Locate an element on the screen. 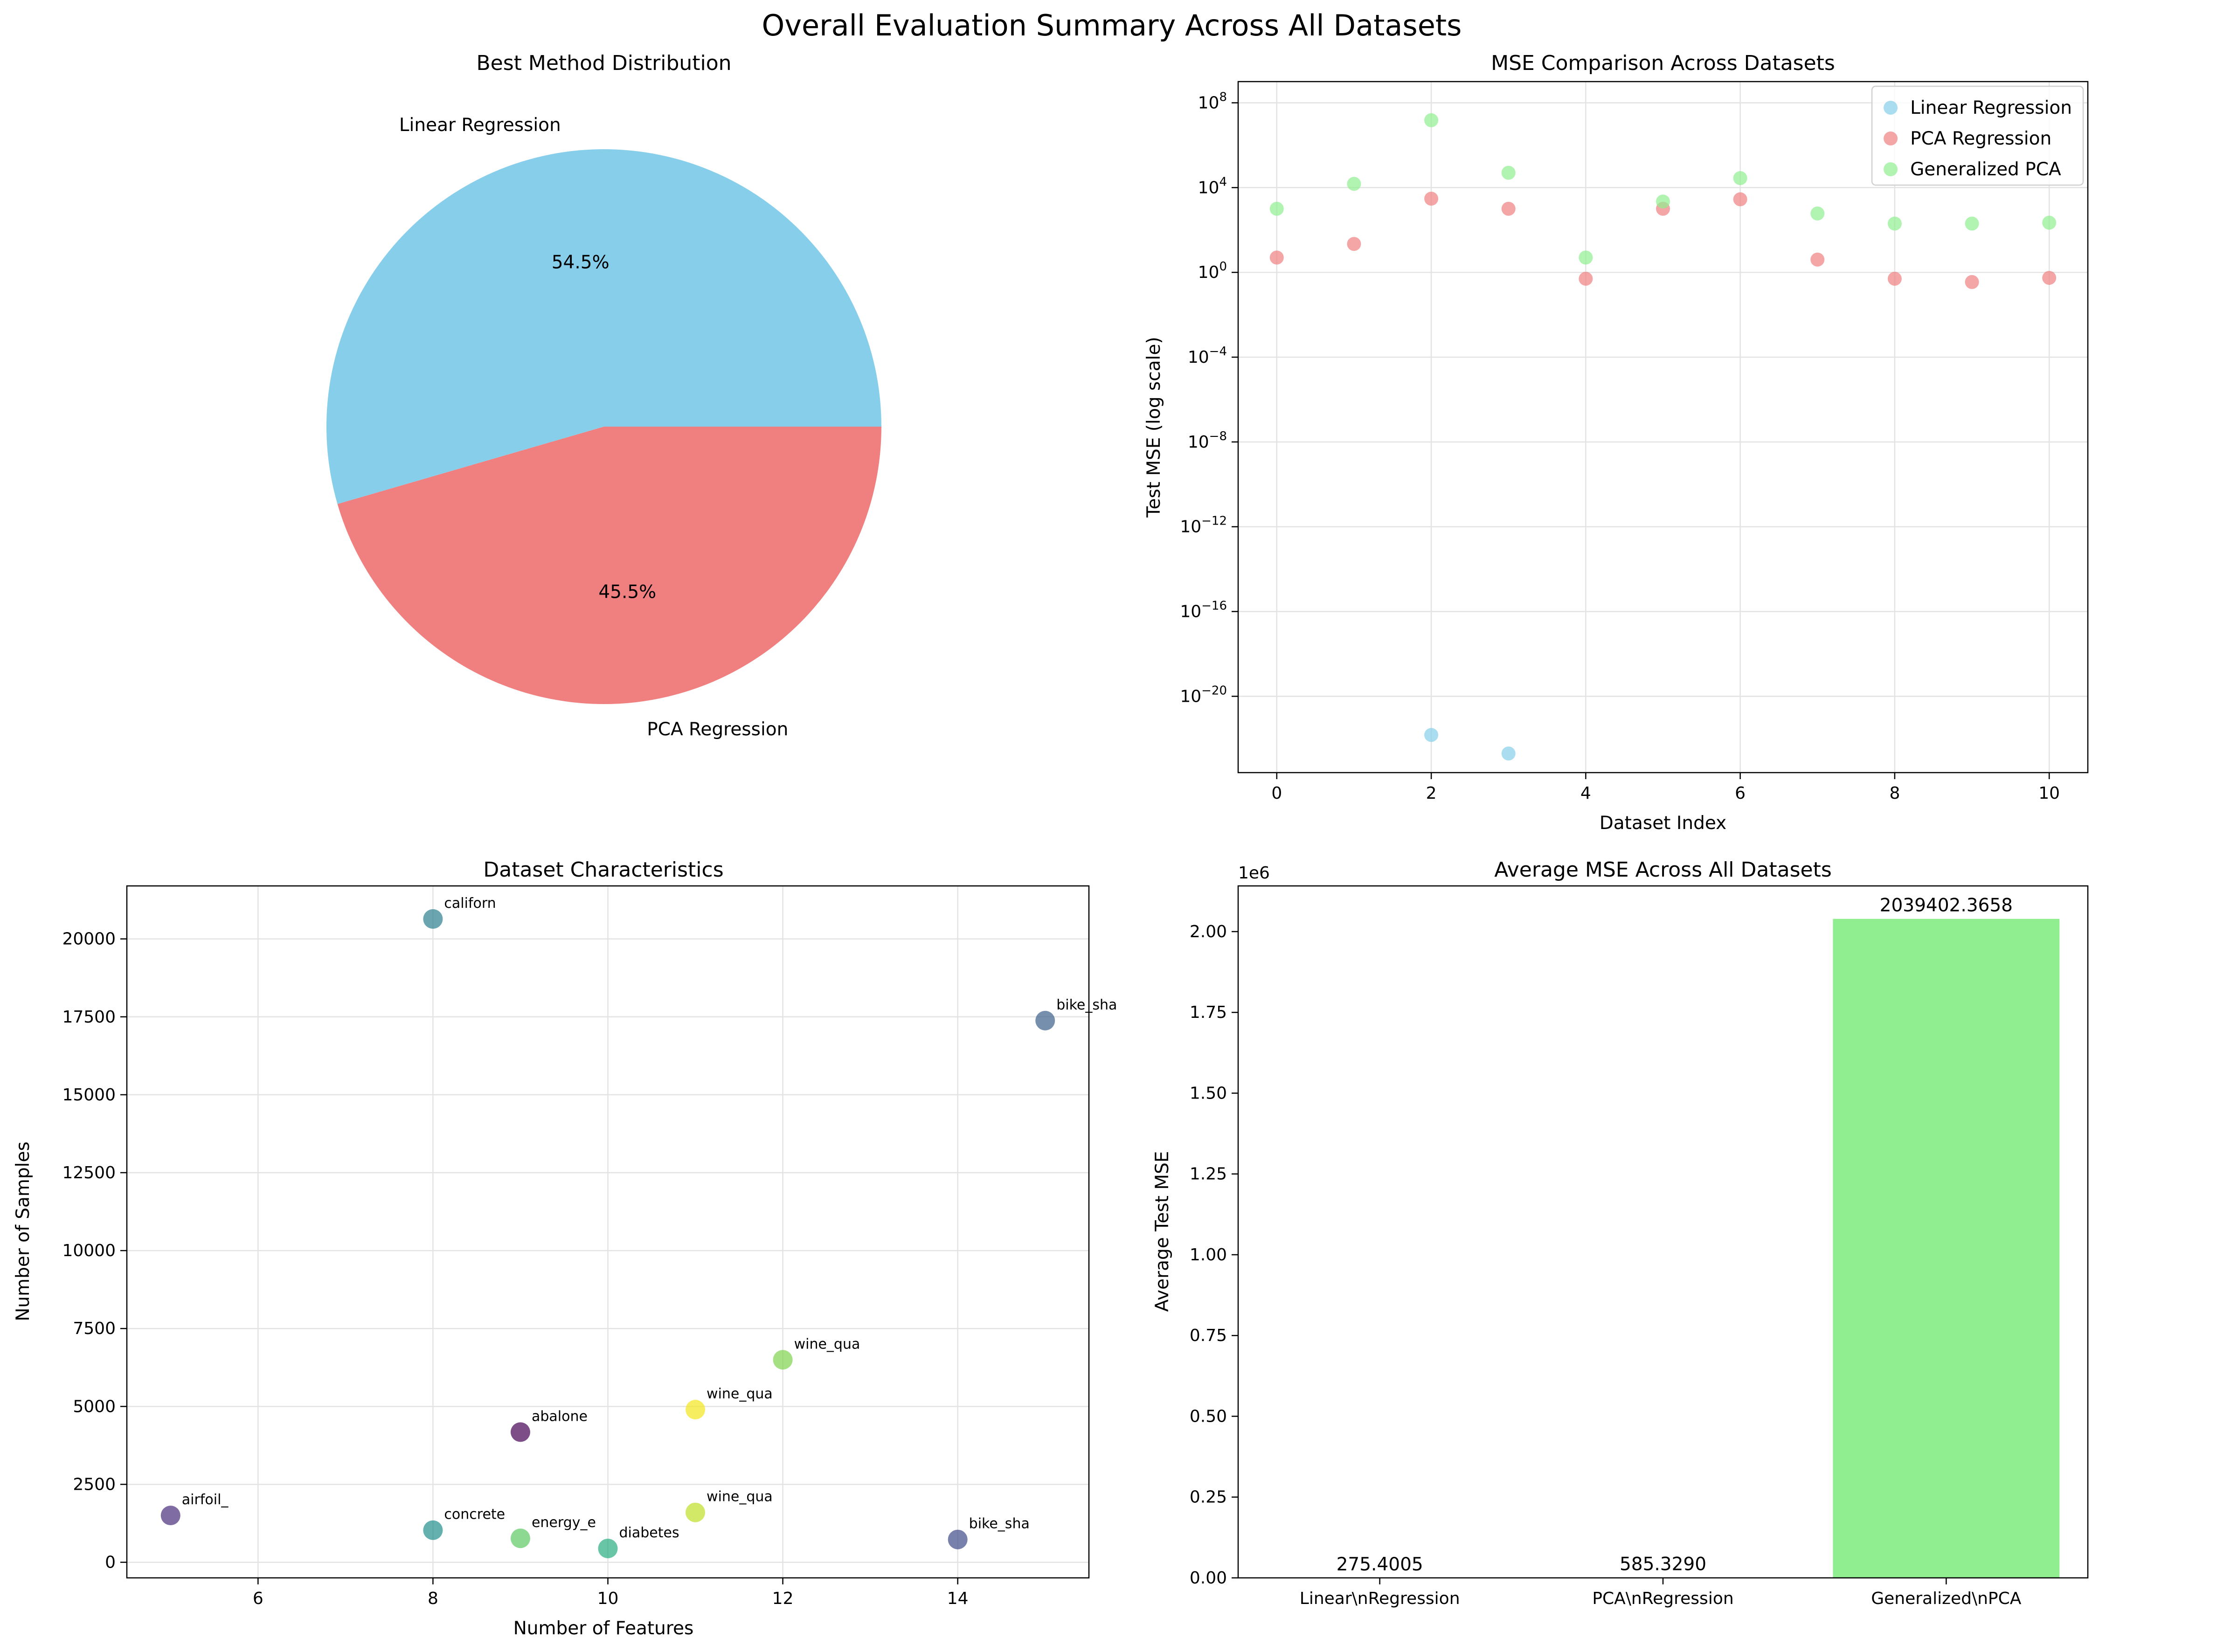 The image size is (2224, 1652). mse-legend-box is located at coordinates (1977, 135).